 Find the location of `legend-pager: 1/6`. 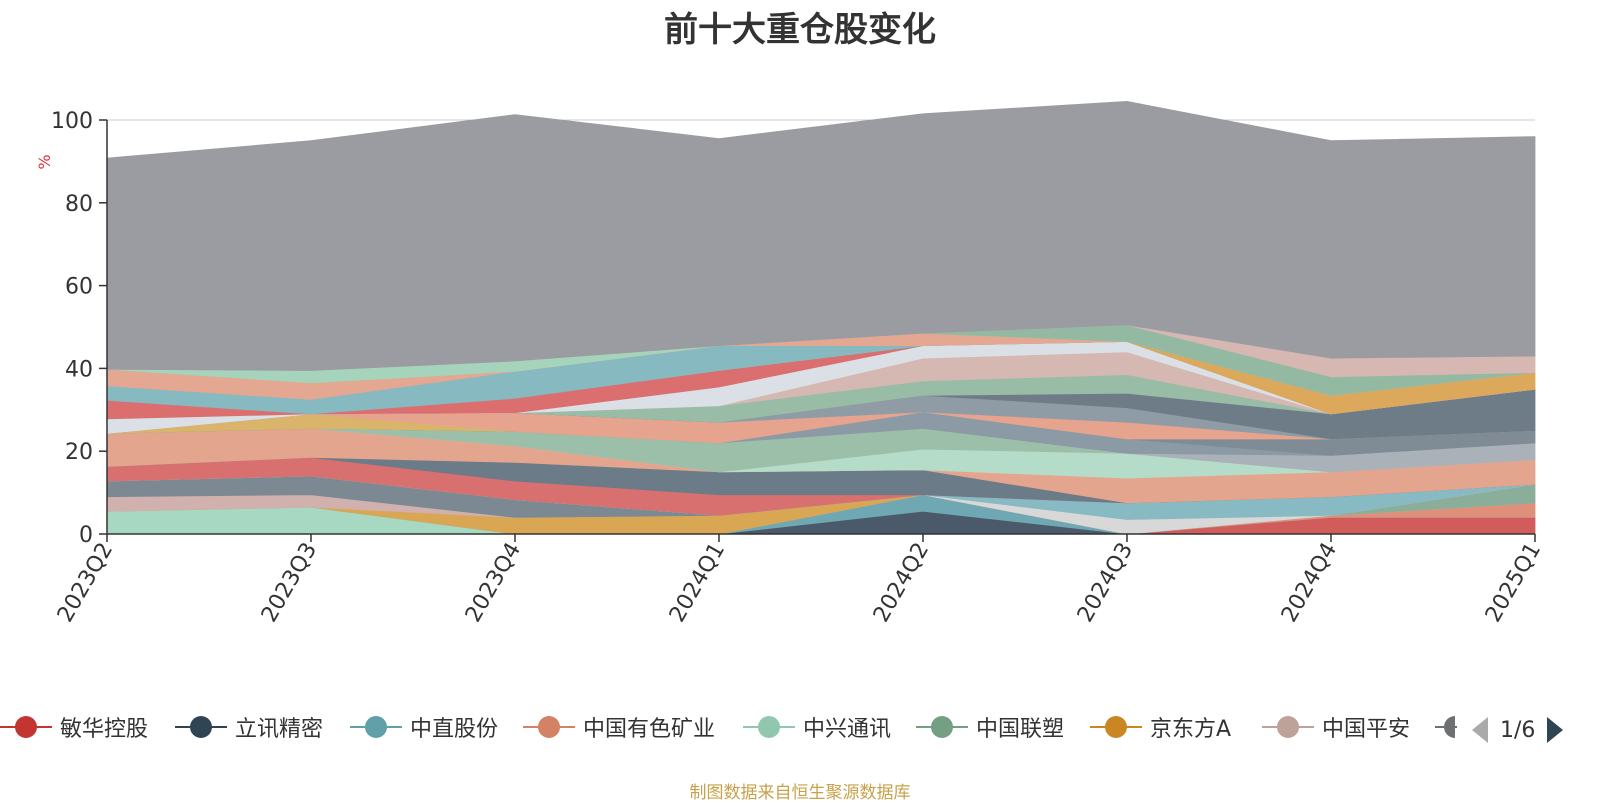

legend-pager: 1/6 is located at coordinates (1517, 730).